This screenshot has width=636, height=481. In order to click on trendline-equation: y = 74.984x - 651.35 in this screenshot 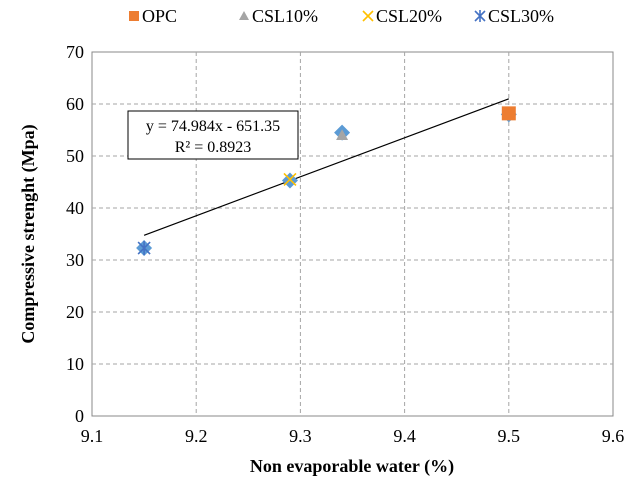, I will do `click(213, 126)`.